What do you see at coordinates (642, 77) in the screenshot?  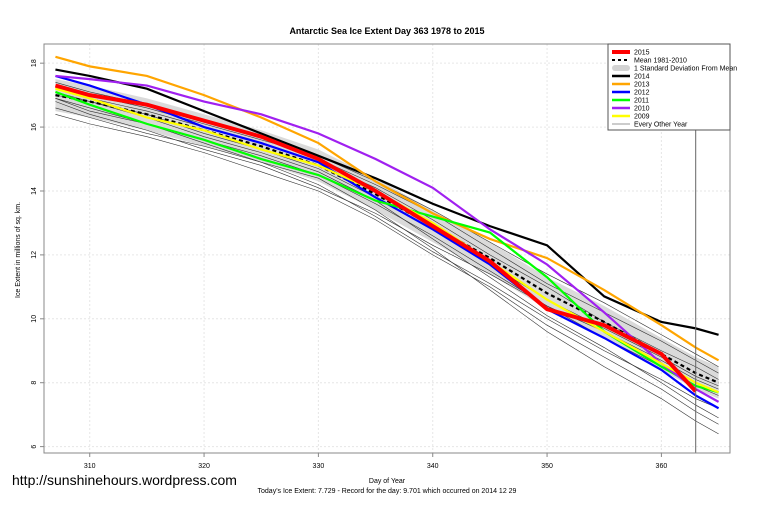 I see `legend-label: 2014` at bounding box center [642, 77].